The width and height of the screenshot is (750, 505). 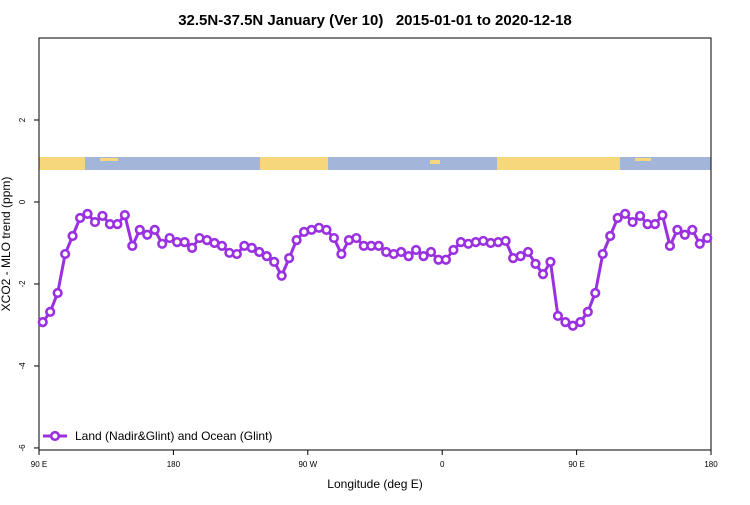 I want to click on x-axis-label: Longitude (deg E), so click(x=374, y=484).